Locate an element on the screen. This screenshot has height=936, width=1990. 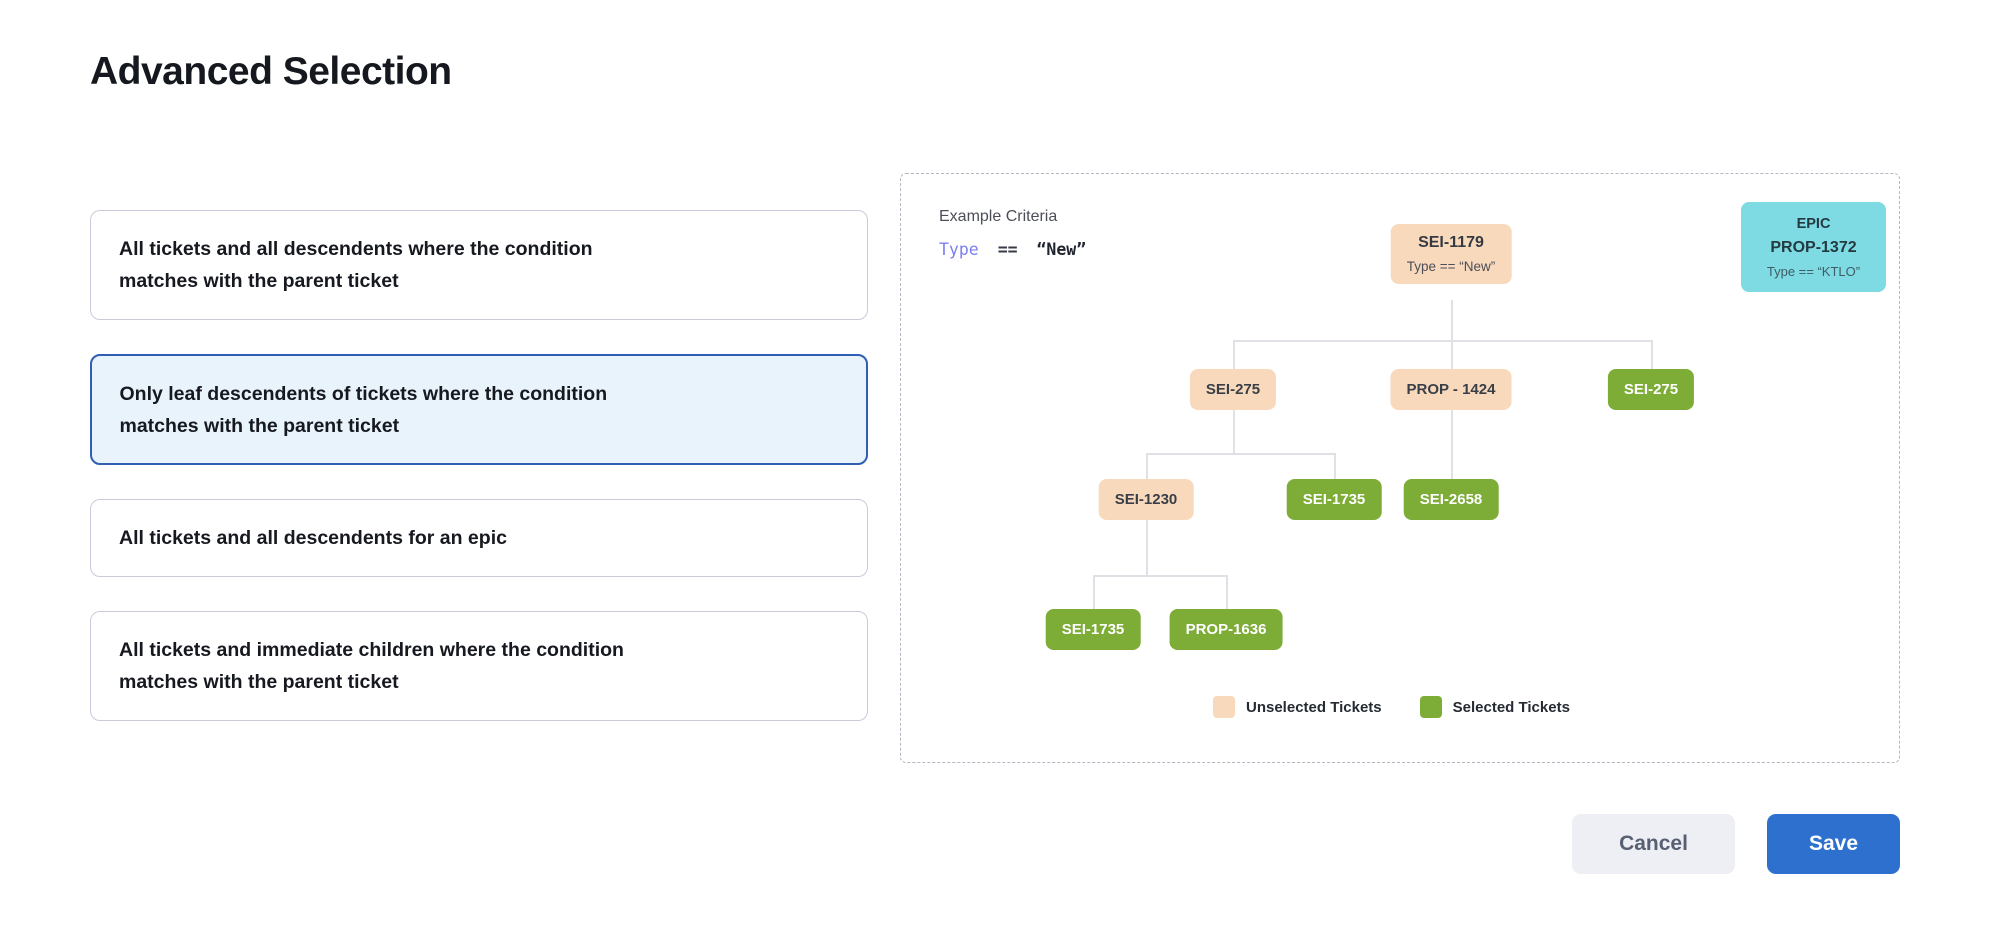
save-button: Save is located at coordinates (1833, 844).